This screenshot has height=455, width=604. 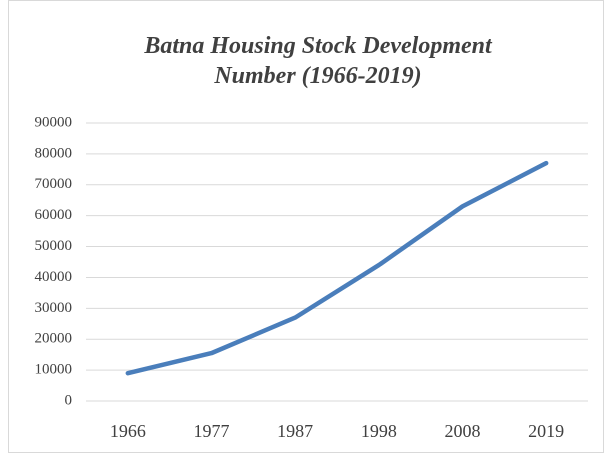 I want to click on y-tick-label: 40000, so click(x=54, y=277).